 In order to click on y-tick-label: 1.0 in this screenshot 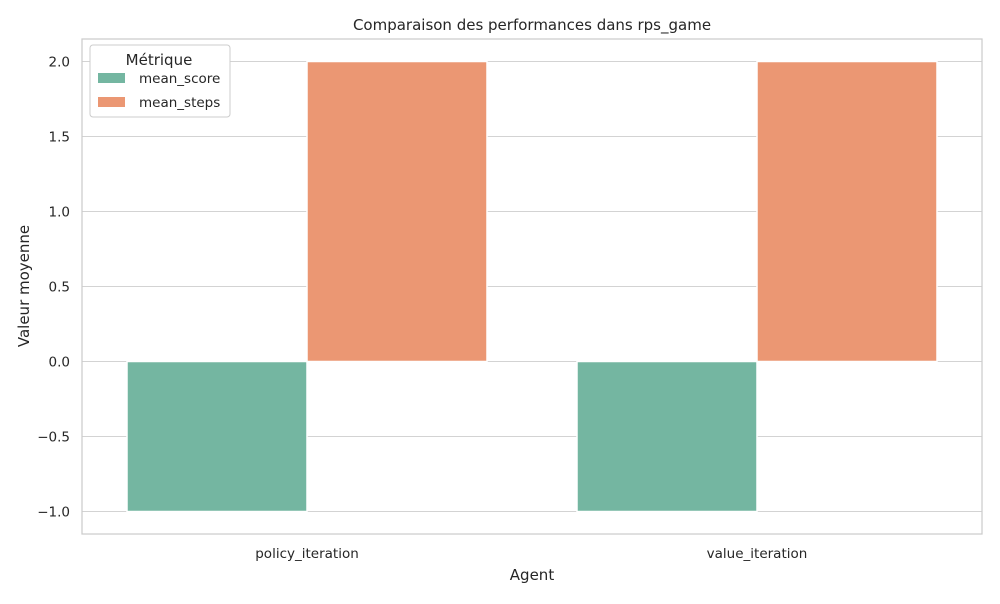, I will do `click(59, 213)`.